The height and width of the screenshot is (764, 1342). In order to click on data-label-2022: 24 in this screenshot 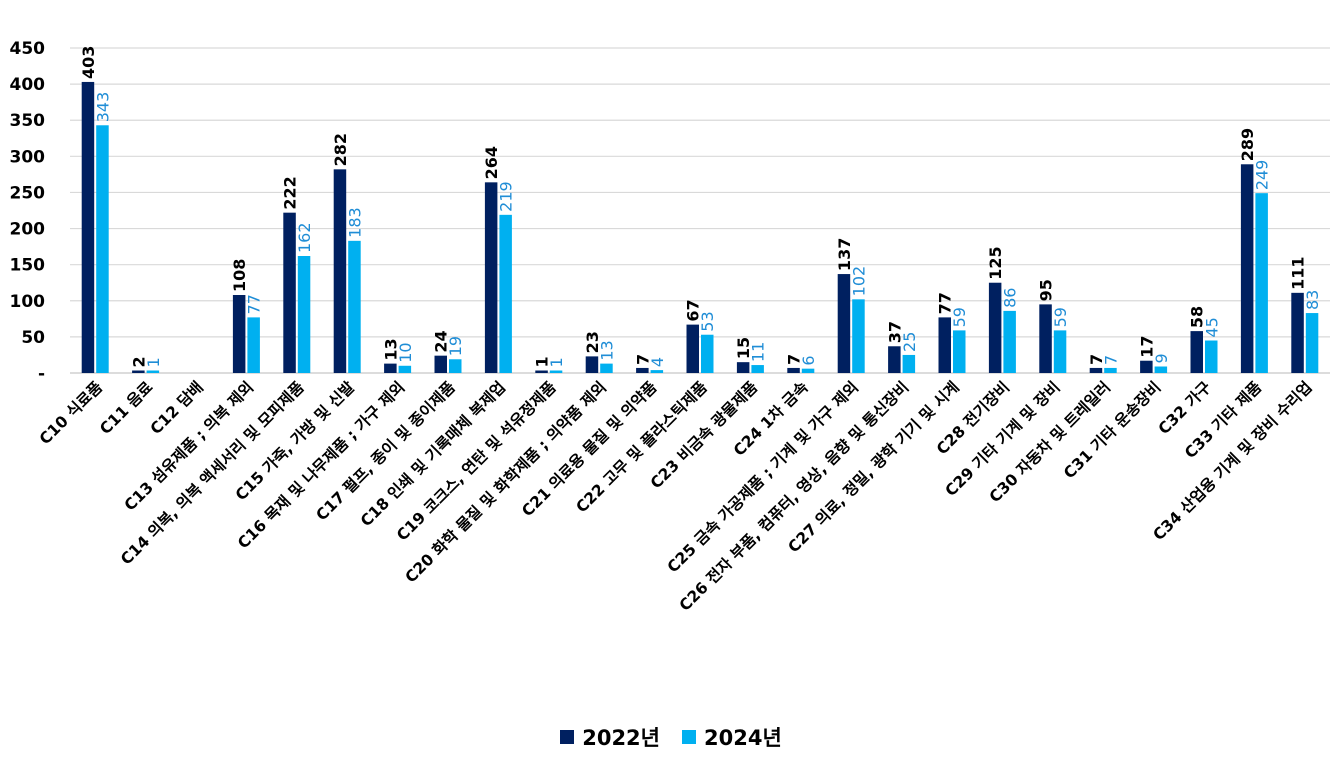, I will do `click(441, 341)`.